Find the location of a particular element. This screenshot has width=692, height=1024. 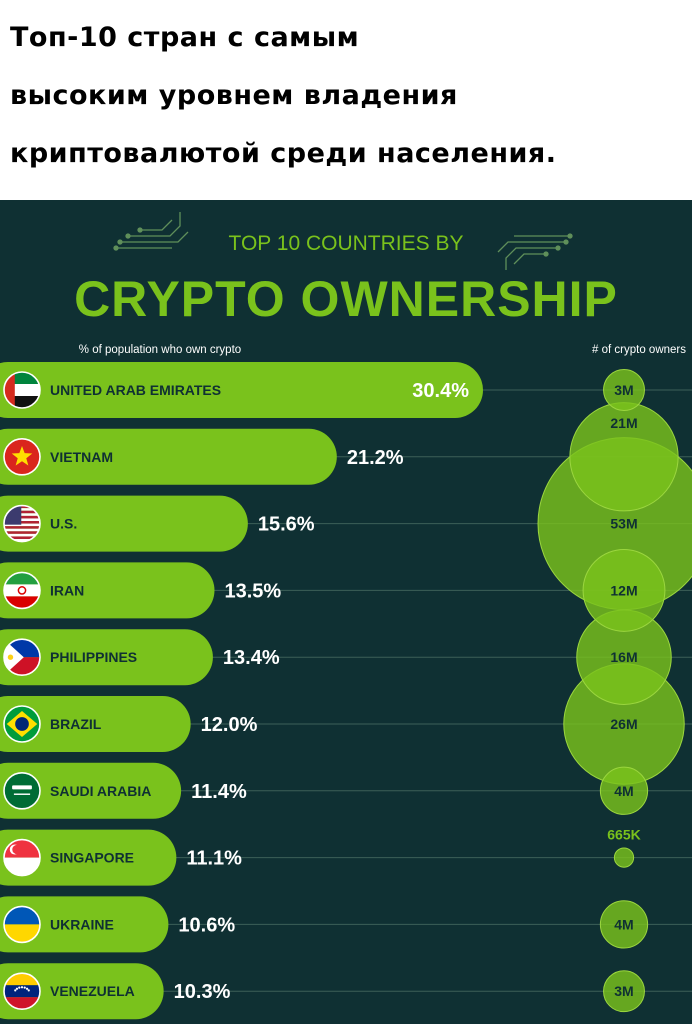

value-label: 10.6% is located at coordinates (206, 925).